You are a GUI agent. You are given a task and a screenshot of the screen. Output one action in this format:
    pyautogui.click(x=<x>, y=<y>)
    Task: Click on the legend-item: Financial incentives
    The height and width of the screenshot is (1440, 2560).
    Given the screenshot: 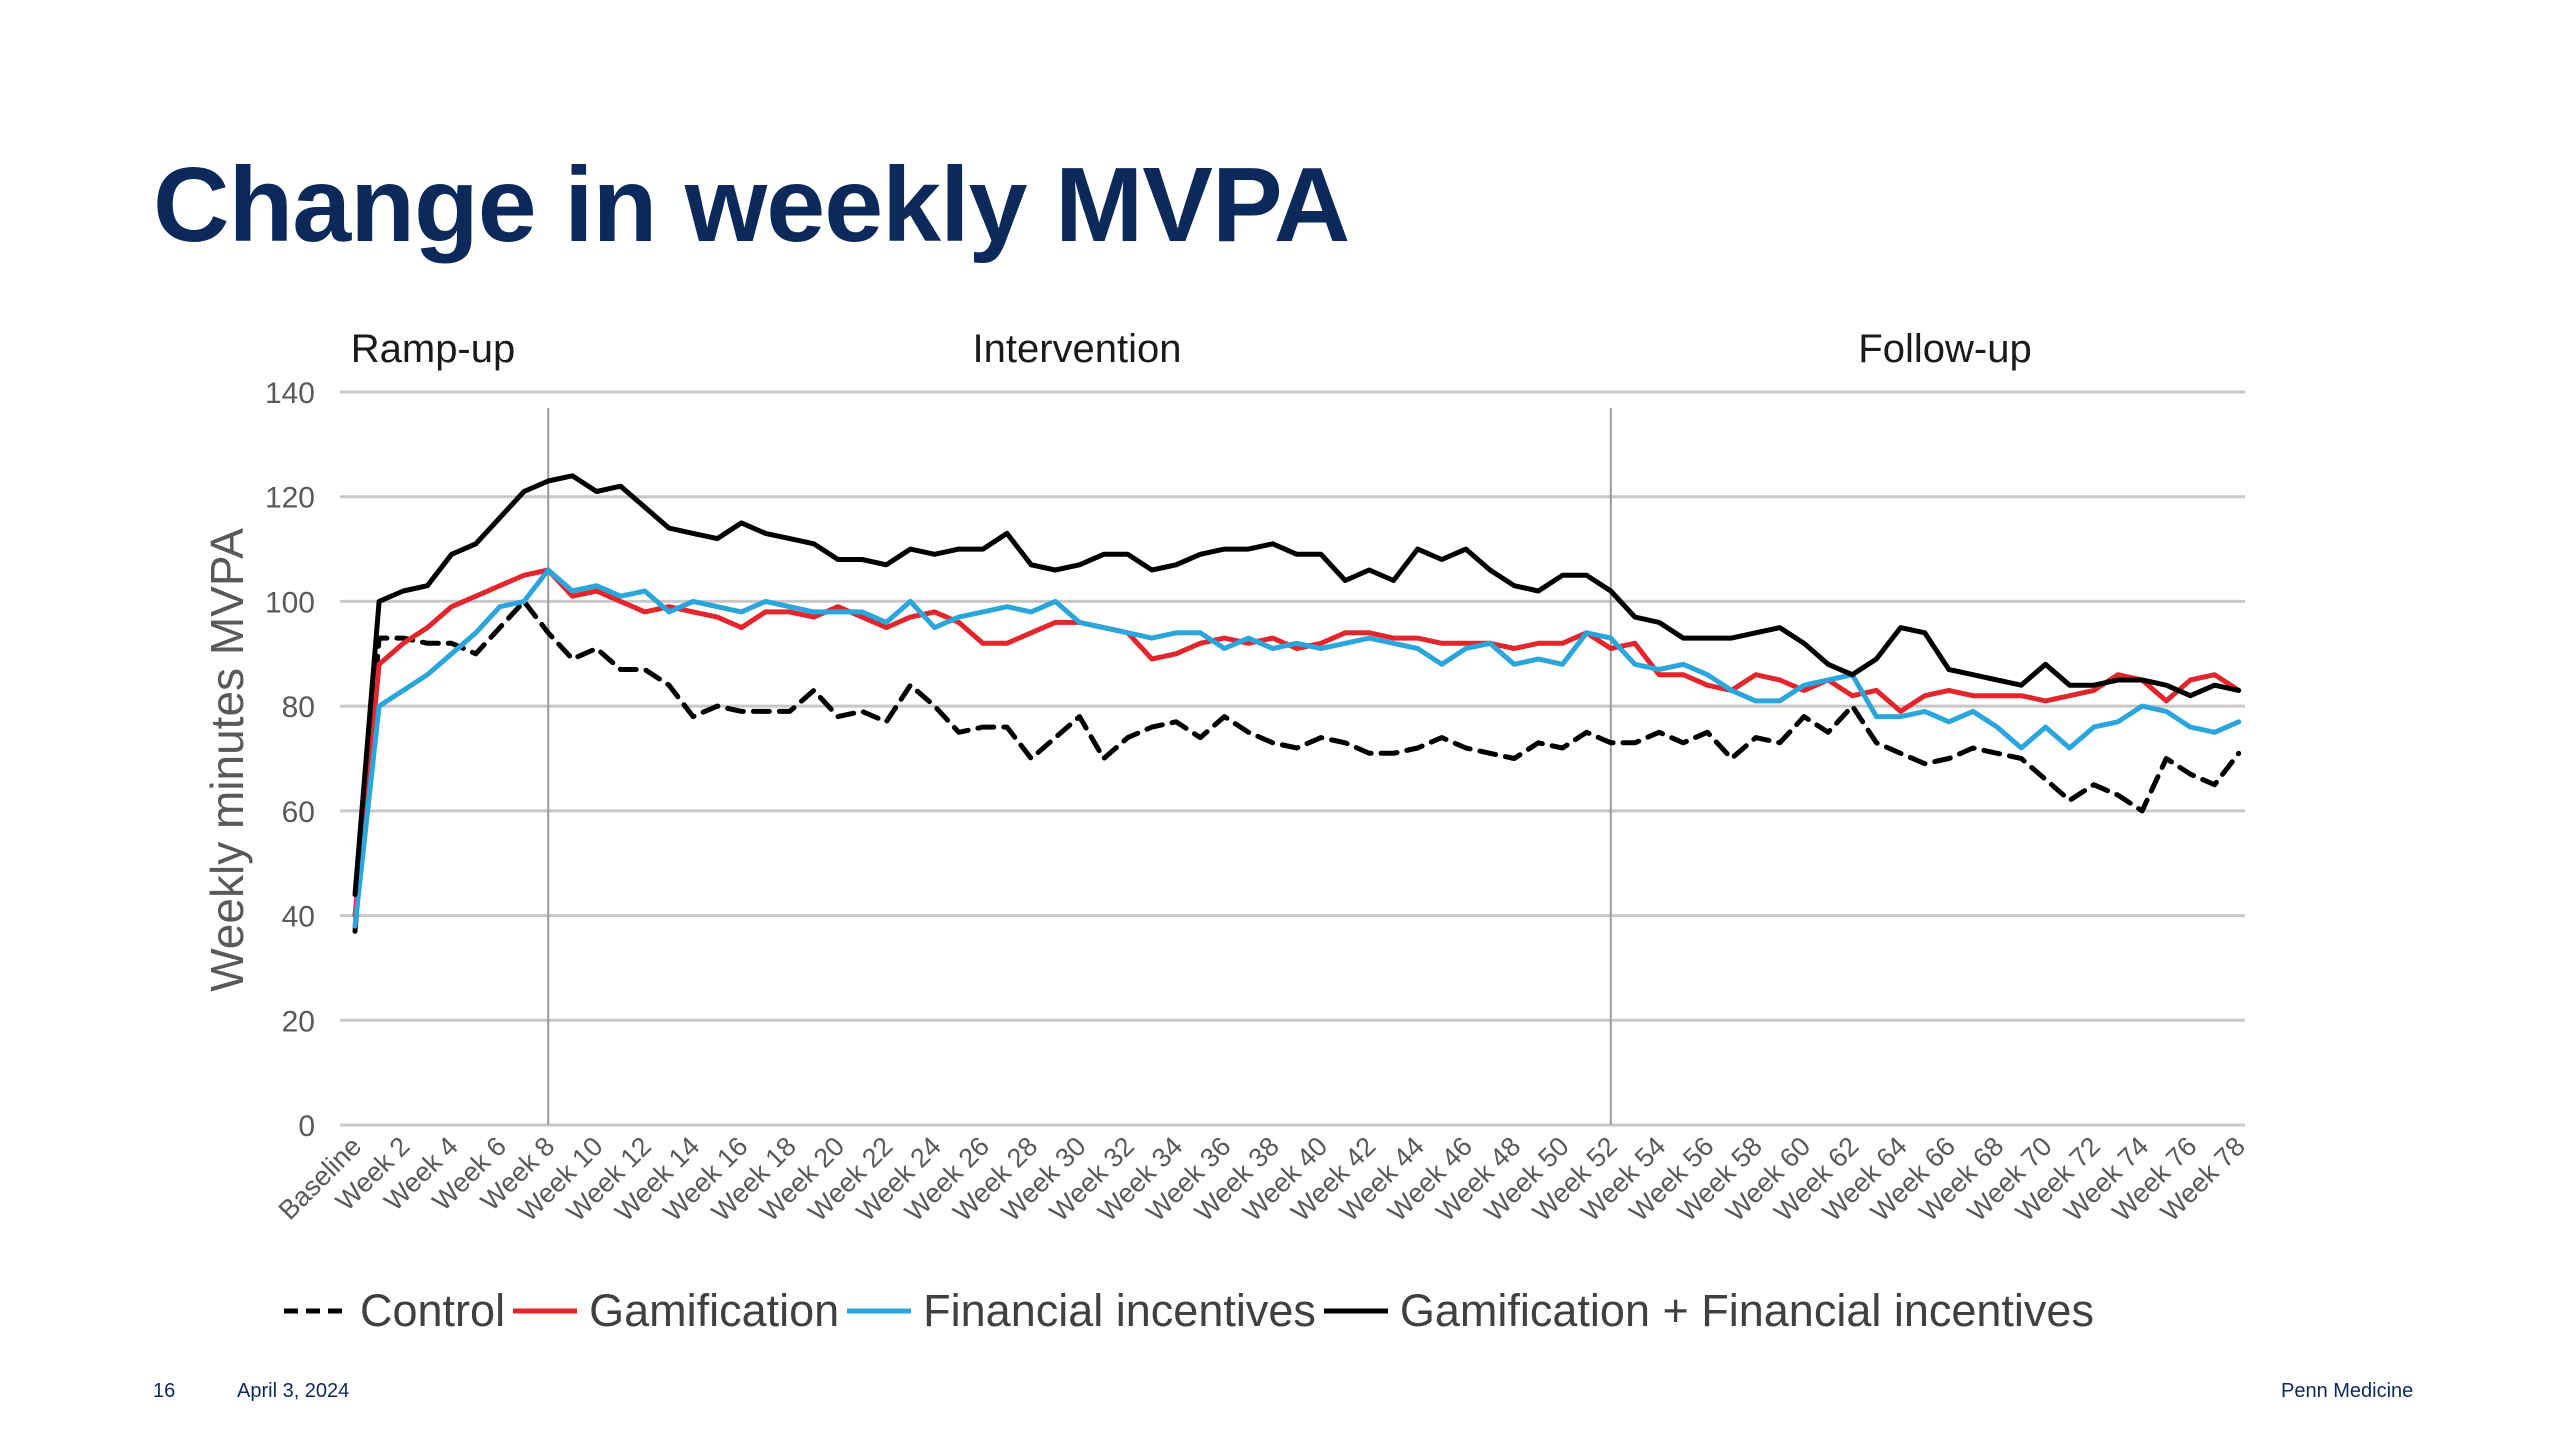 What is the action you would take?
    pyautogui.click(x=1080, y=1311)
    